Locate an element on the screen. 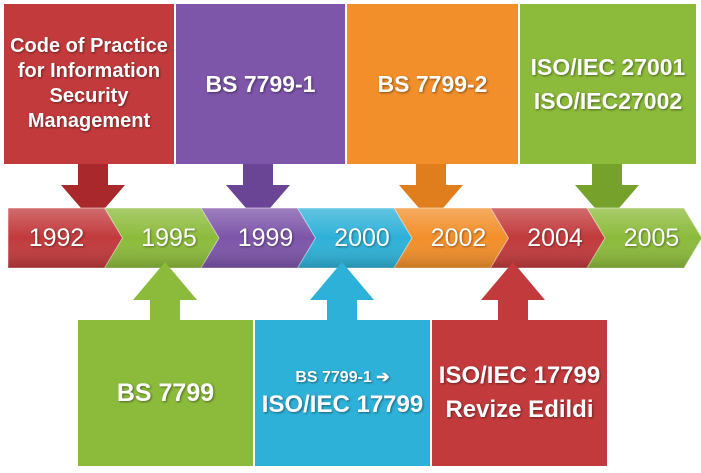 Image resolution: width=701 pixels, height=473 pixels. label-text: BS 7799-1 is located at coordinates (260, 83).